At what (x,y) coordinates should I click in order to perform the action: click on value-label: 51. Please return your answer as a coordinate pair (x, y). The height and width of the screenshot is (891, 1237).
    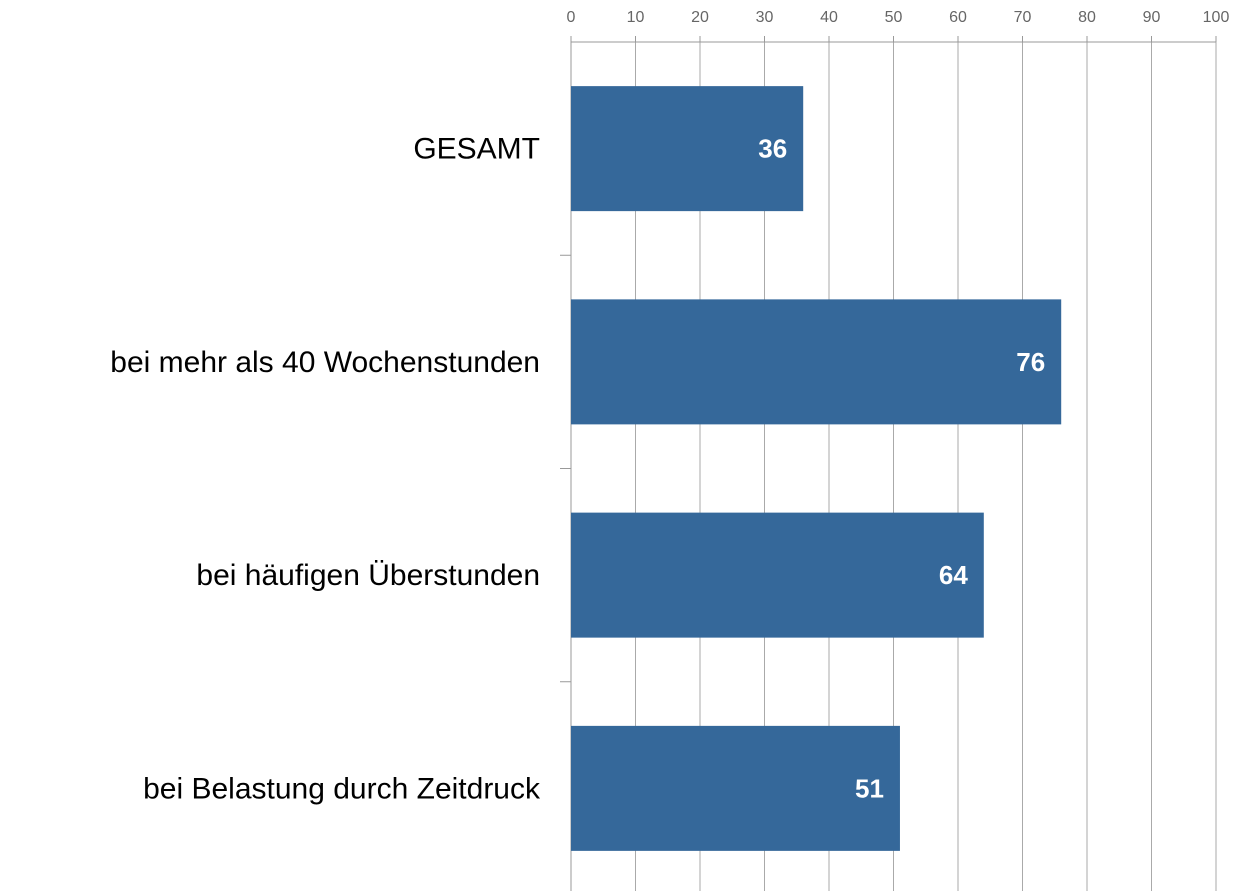
    Looking at the image, I should click on (869, 788).